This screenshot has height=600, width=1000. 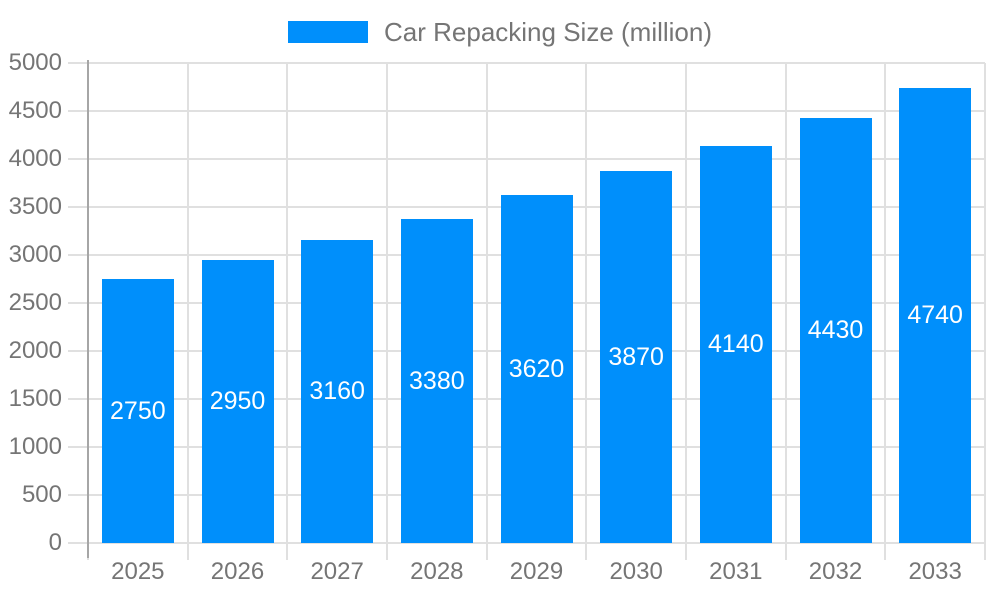 I want to click on bar-value-label: 3870, so click(x=636, y=357).